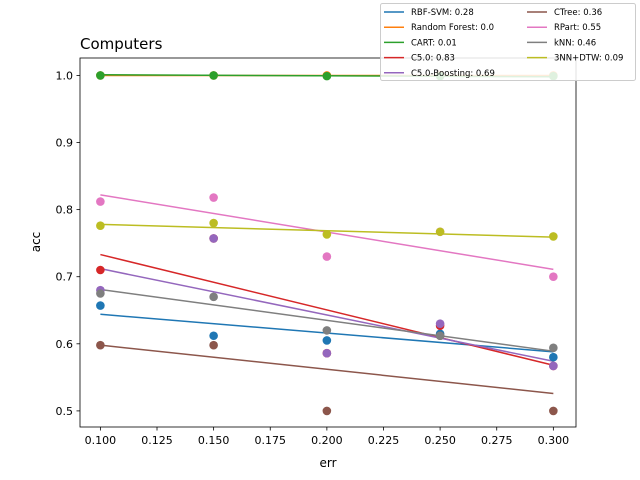 This screenshot has width=640, height=480. What do you see at coordinates (578, 13) in the screenshot?
I see `legend-label: CTree: 0.36` at bounding box center [578, 13].